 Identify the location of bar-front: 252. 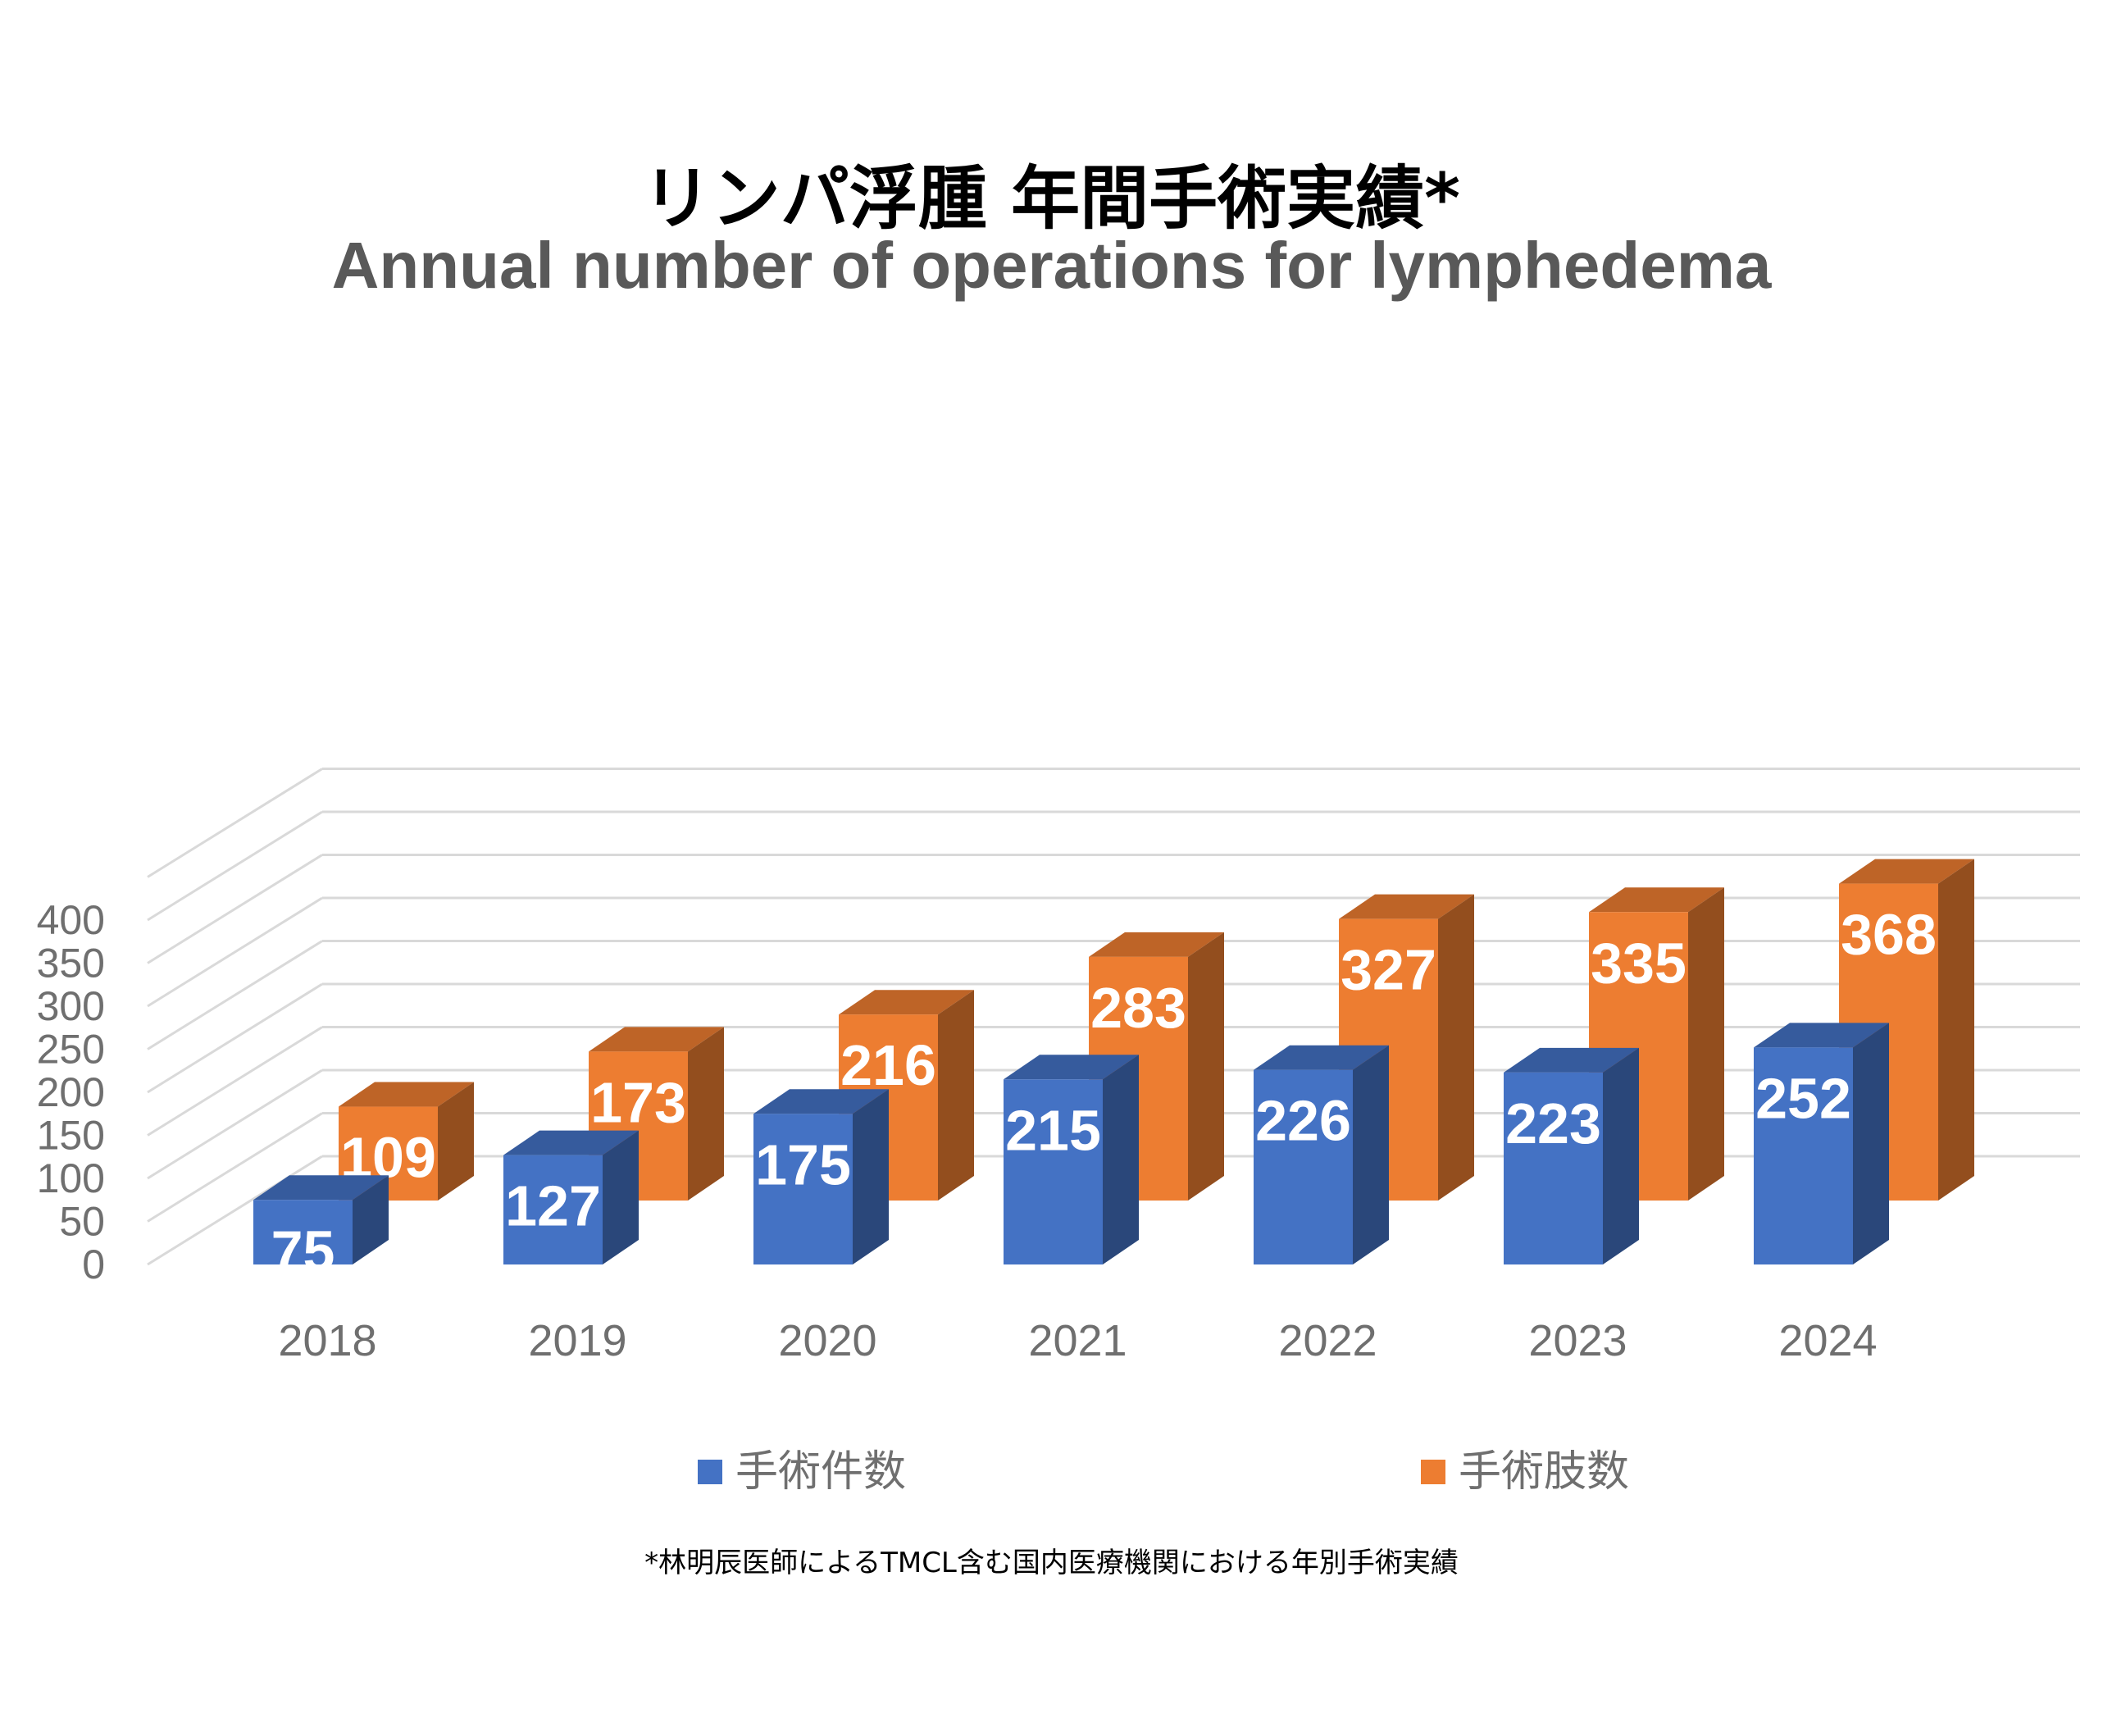
(1821, 1143).